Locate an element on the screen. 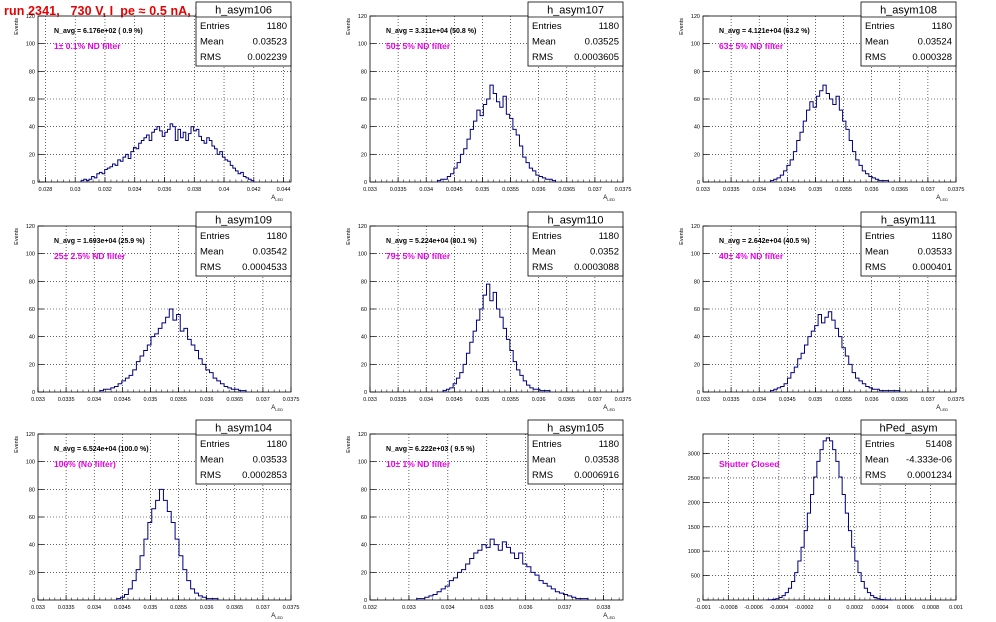 The image size is (996, 622). y-tick-label: 1500 is located at coordinates (694, 528).